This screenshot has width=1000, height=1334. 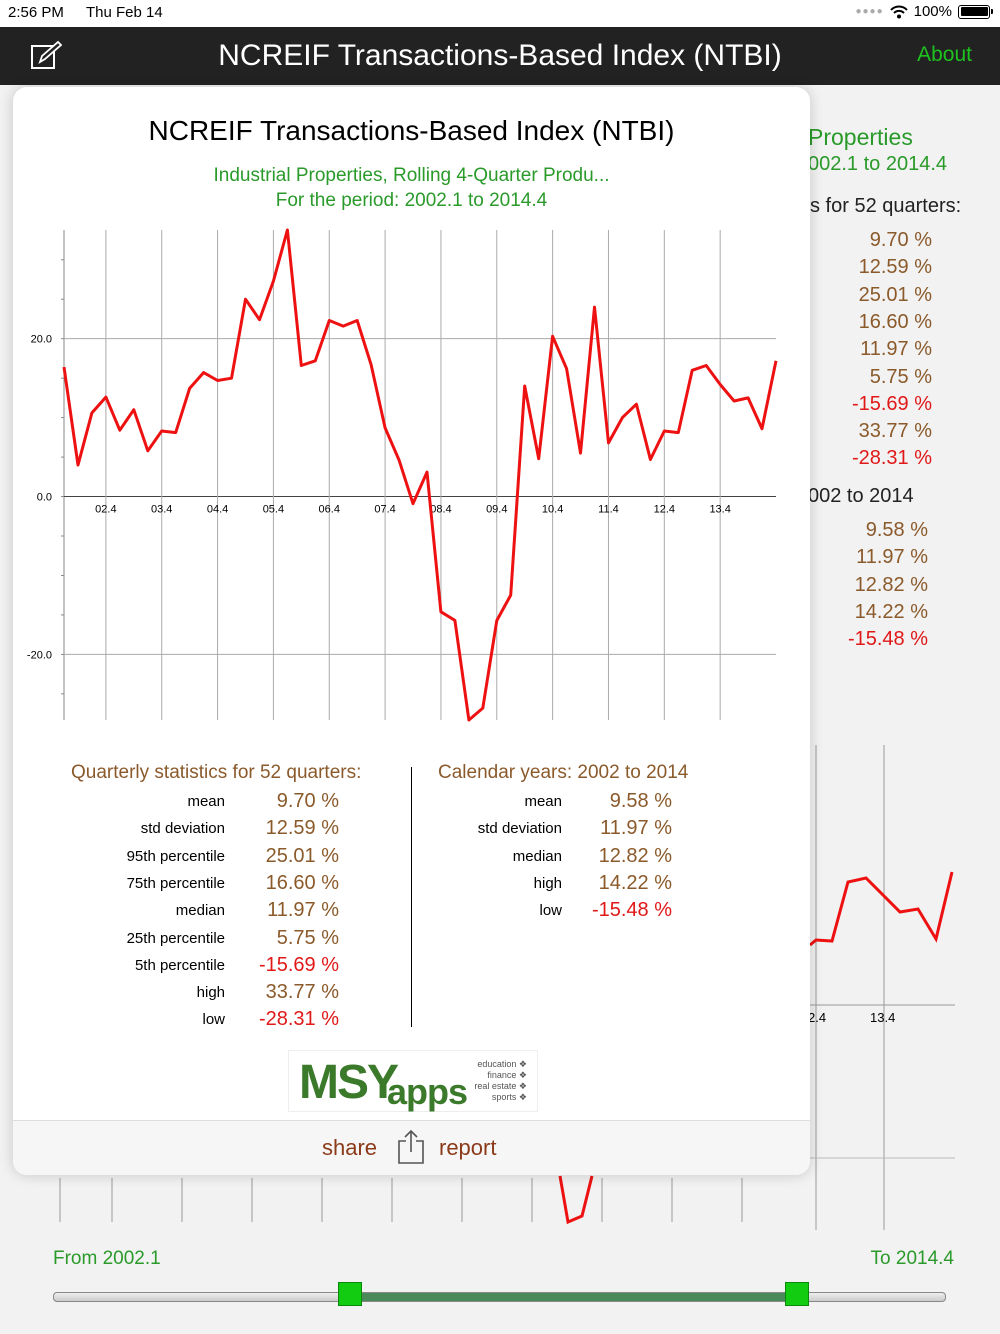 I want to click on stats-divider, so click(x=411, y=897).